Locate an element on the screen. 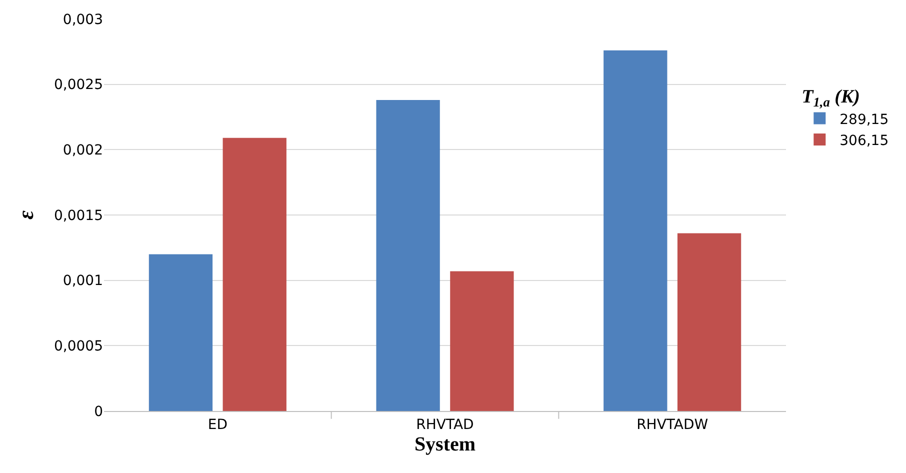 The height and width of the screenshot is (473, 906). y-tick-label: 0,002 is located at coordinates (82, 150).